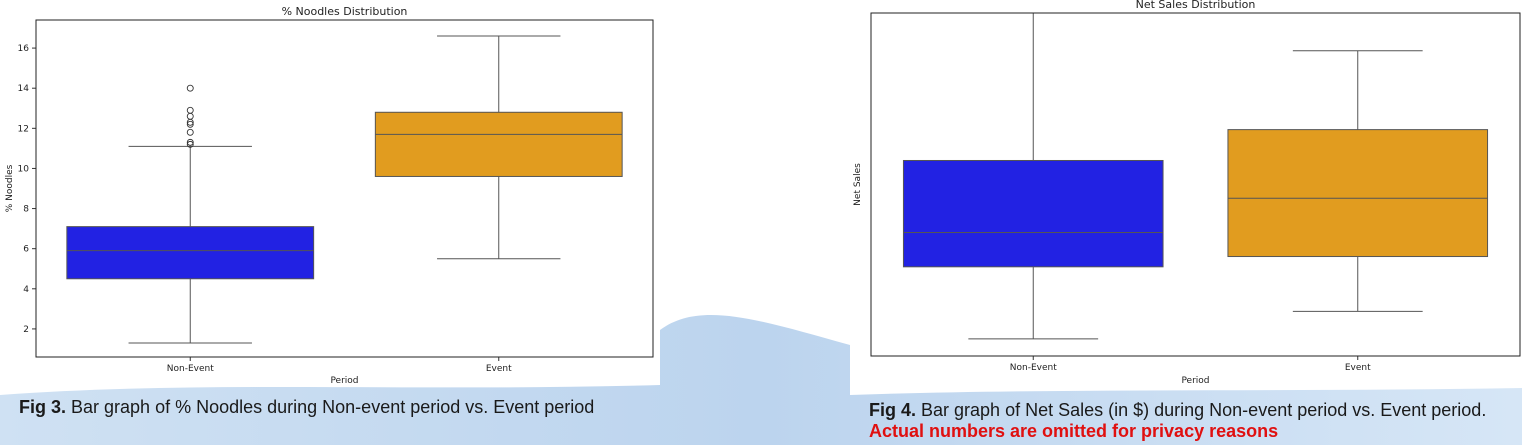 Image resolution: width=1522 pixels, height=445 pixels. What do you see at coordinates (858, 184) in the screenshot?
I see `y-axis-label: Net Sales` at bounding box center [858, 184].